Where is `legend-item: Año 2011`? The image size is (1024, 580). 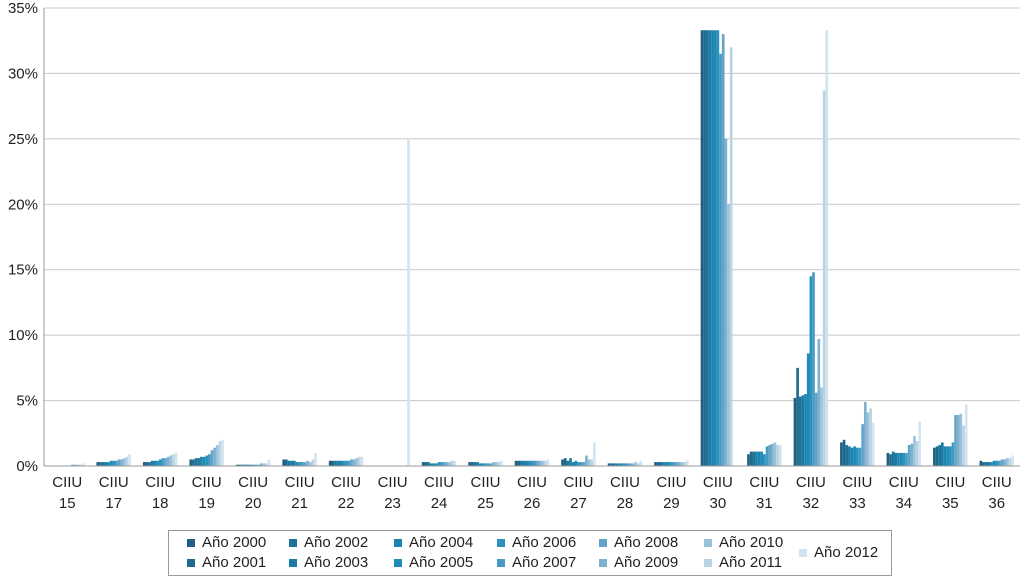 legend-item: Año 2011 is located at coordinates (743, 562).